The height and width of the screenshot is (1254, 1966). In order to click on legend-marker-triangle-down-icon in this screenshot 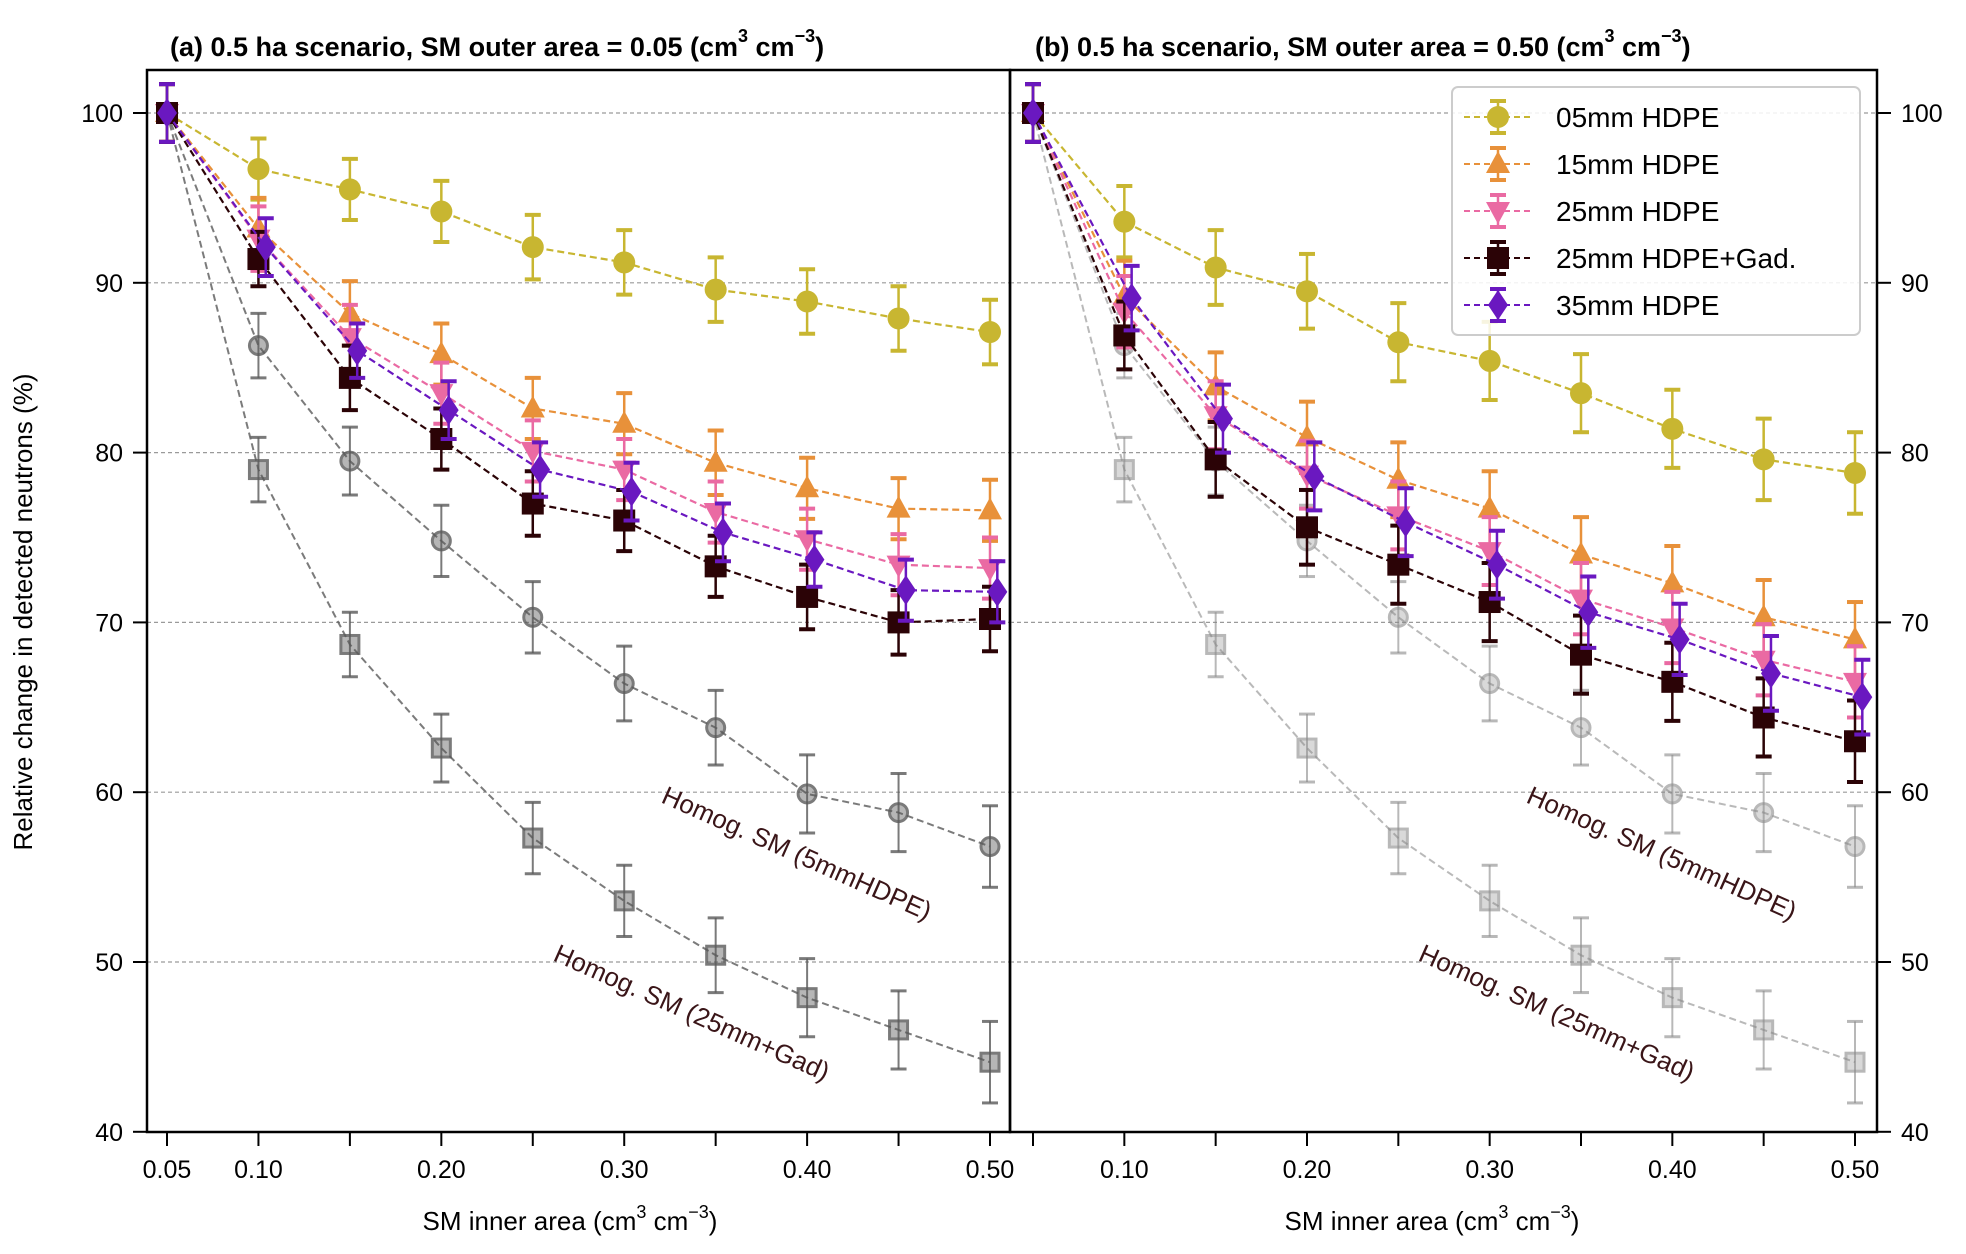, I will do `click(1498, 213)`.